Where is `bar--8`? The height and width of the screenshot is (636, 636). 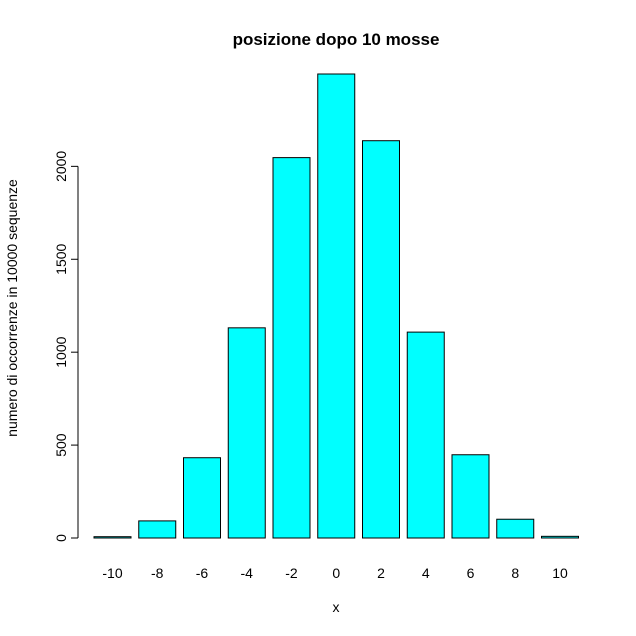 bar--8 is located at coordinates (157, 529).